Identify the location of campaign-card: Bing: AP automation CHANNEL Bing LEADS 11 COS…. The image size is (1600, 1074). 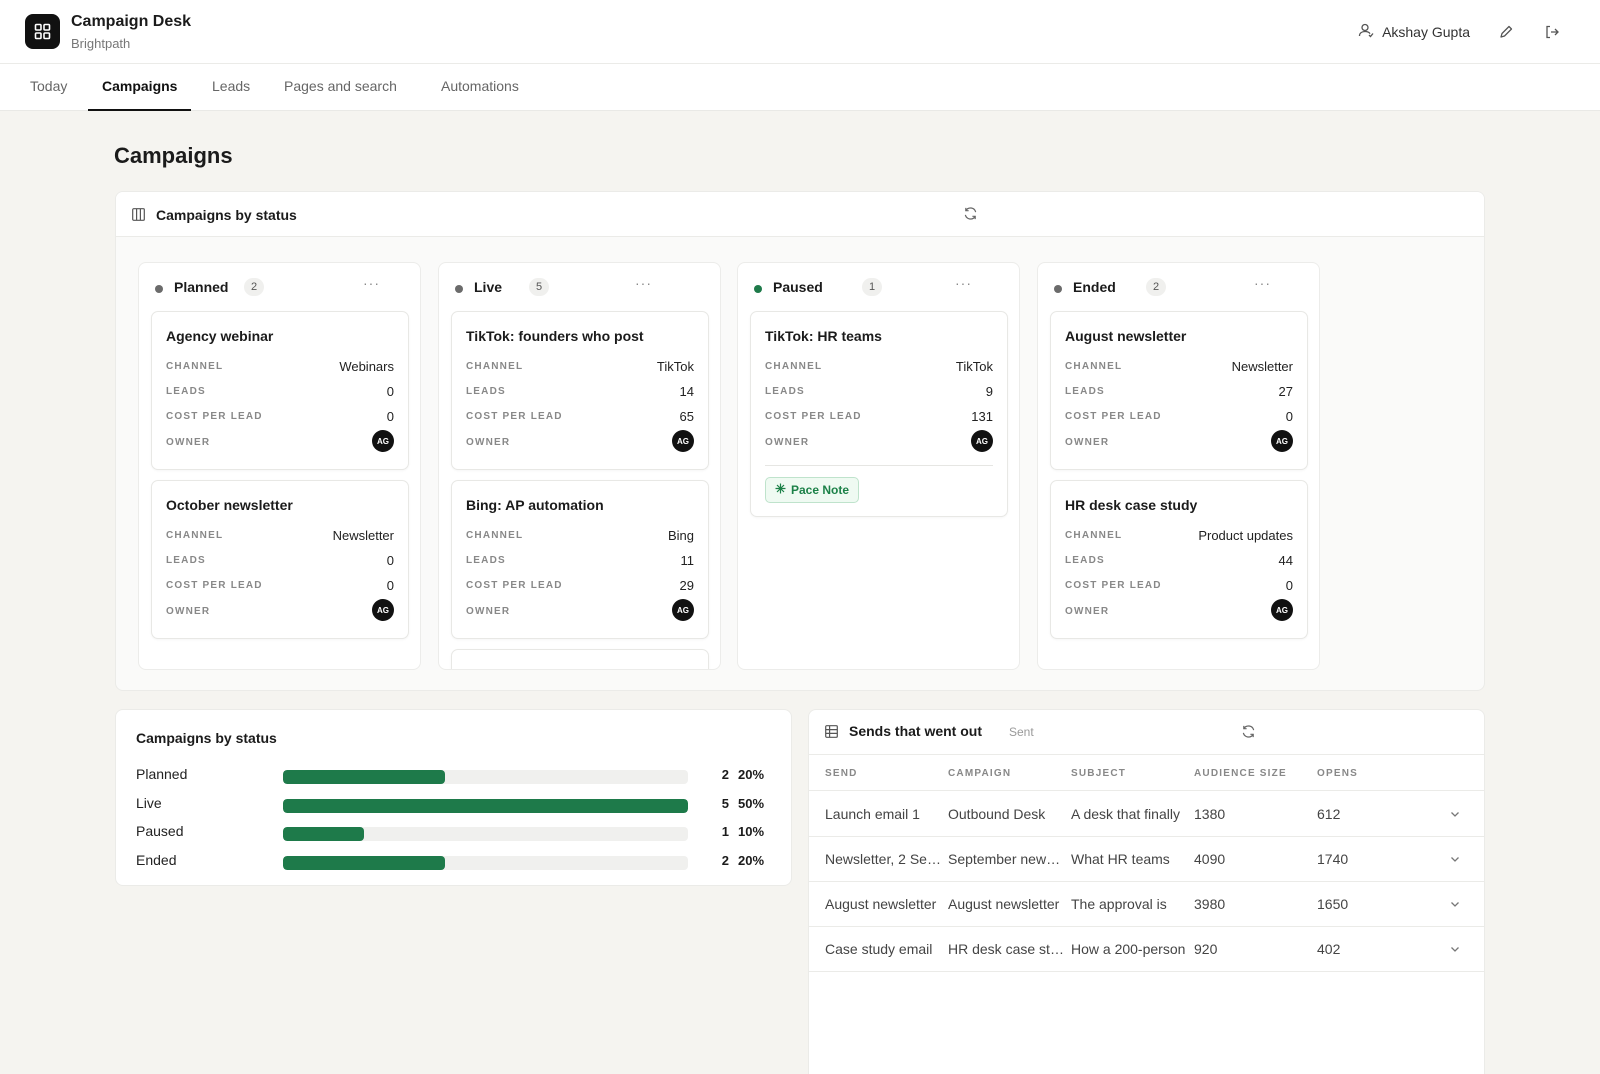
(580, 559).